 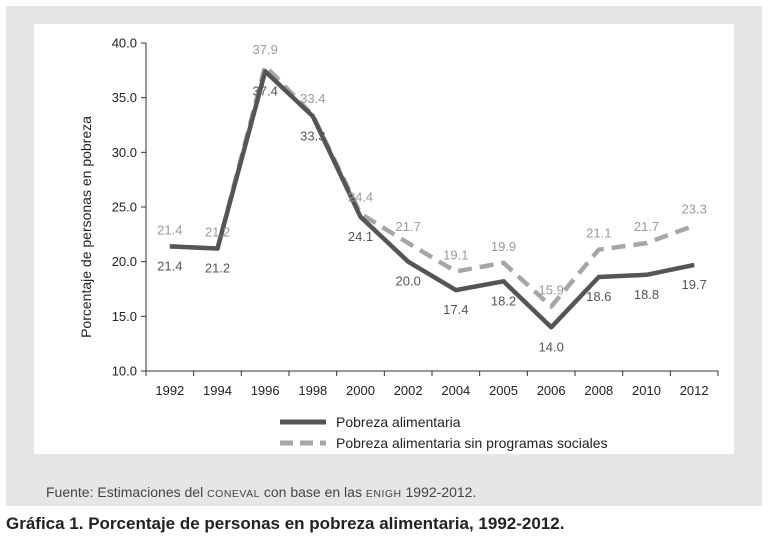 What do you see at coordinates (503, 246) in the screenshot?
I see `data-label-sin-programas: 19.9` at bounding box center [503, 246].